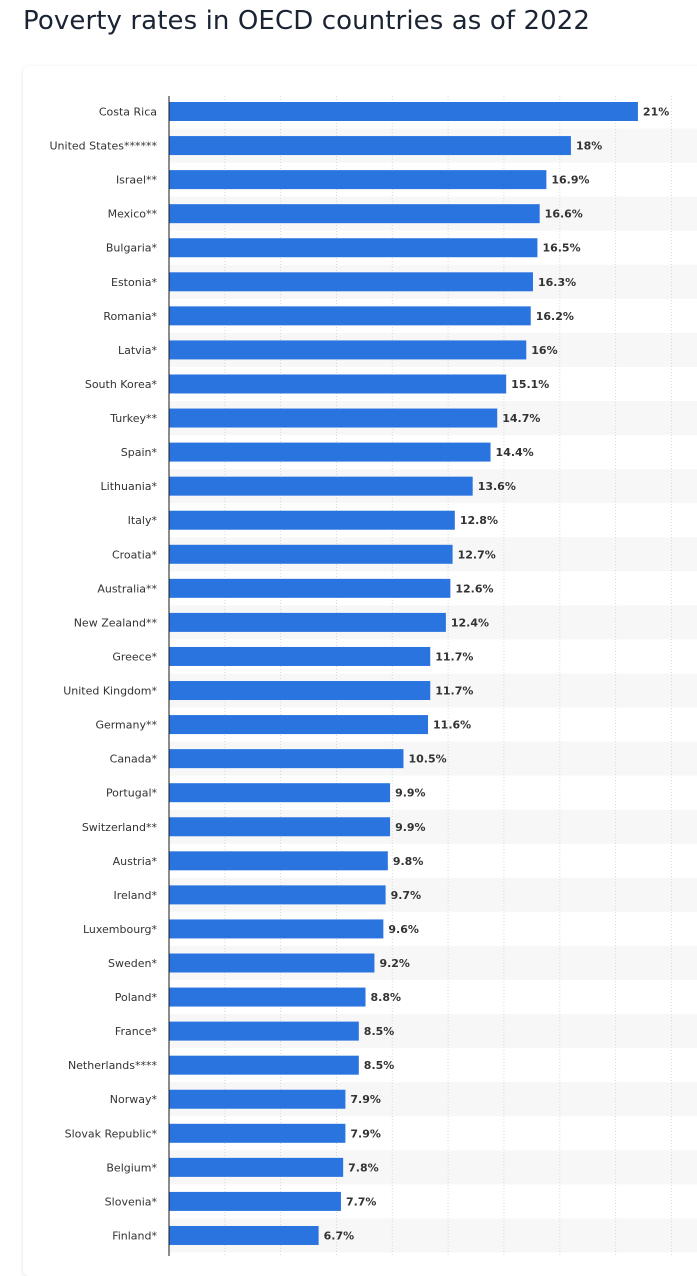 This screenshot has width=697, height=1276. Describe the element at coordinates (470, 622) in the screenshot. I see `value-label: 12.4%` at that location.